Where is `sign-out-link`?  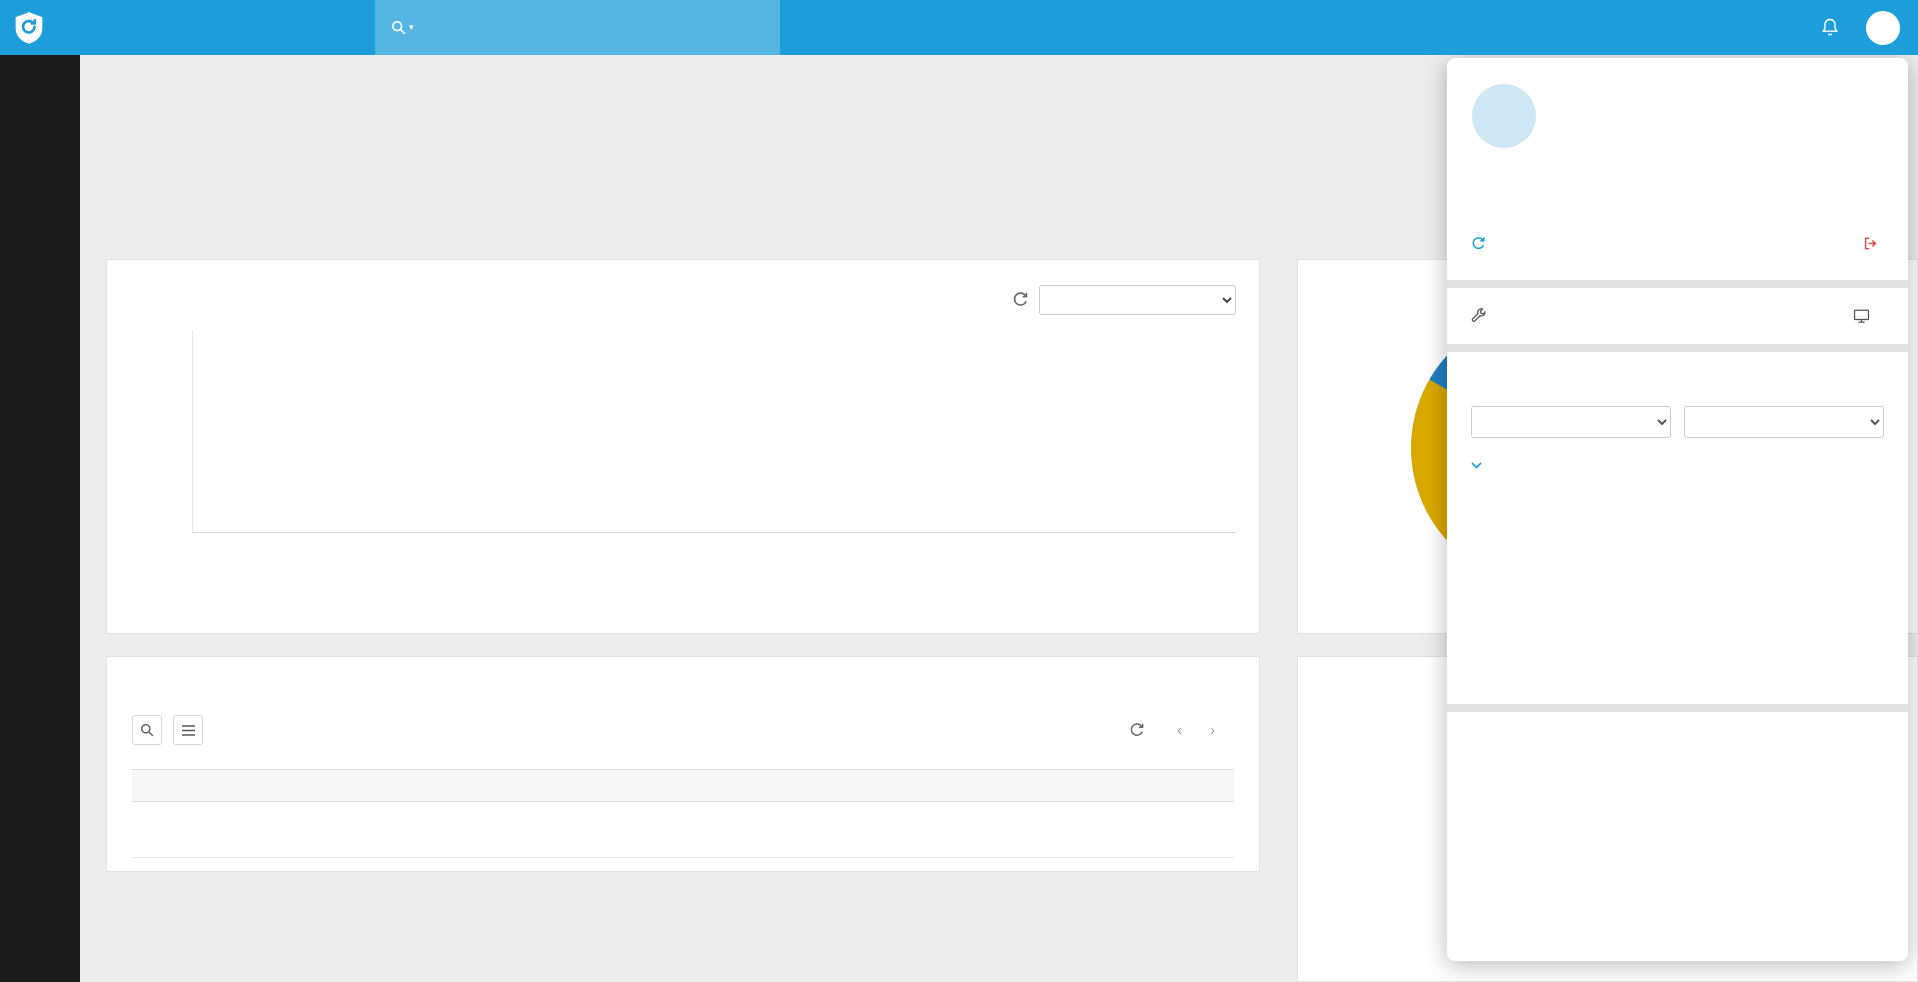 sign-out-link is located at coordinates (1873, 243).